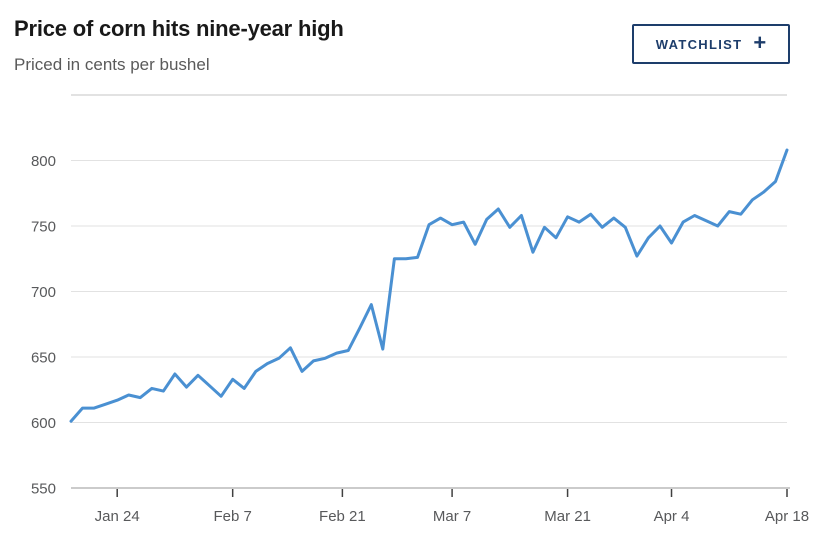  What do you see at coordinates (672, 516) in the screenshot?
I see `x-axis-label: Apr 4` at bounding box center [672, 516].